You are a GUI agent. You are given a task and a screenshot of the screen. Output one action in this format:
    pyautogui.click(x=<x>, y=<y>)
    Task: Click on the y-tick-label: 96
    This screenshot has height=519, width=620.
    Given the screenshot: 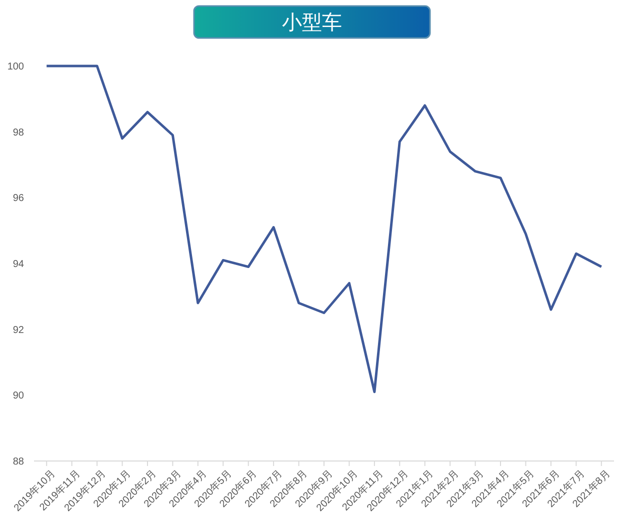 What is the action you would take?
    pyautogui.click(x=18, y=198)
    